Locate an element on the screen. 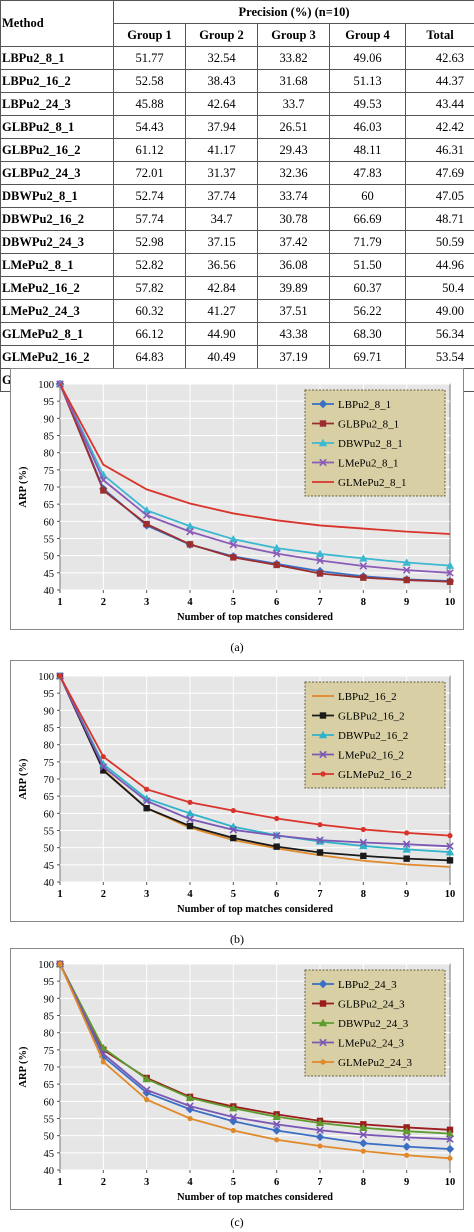 The image size is (474, 1232). value-cell: 26.51 is located at coordinates (293, 127).